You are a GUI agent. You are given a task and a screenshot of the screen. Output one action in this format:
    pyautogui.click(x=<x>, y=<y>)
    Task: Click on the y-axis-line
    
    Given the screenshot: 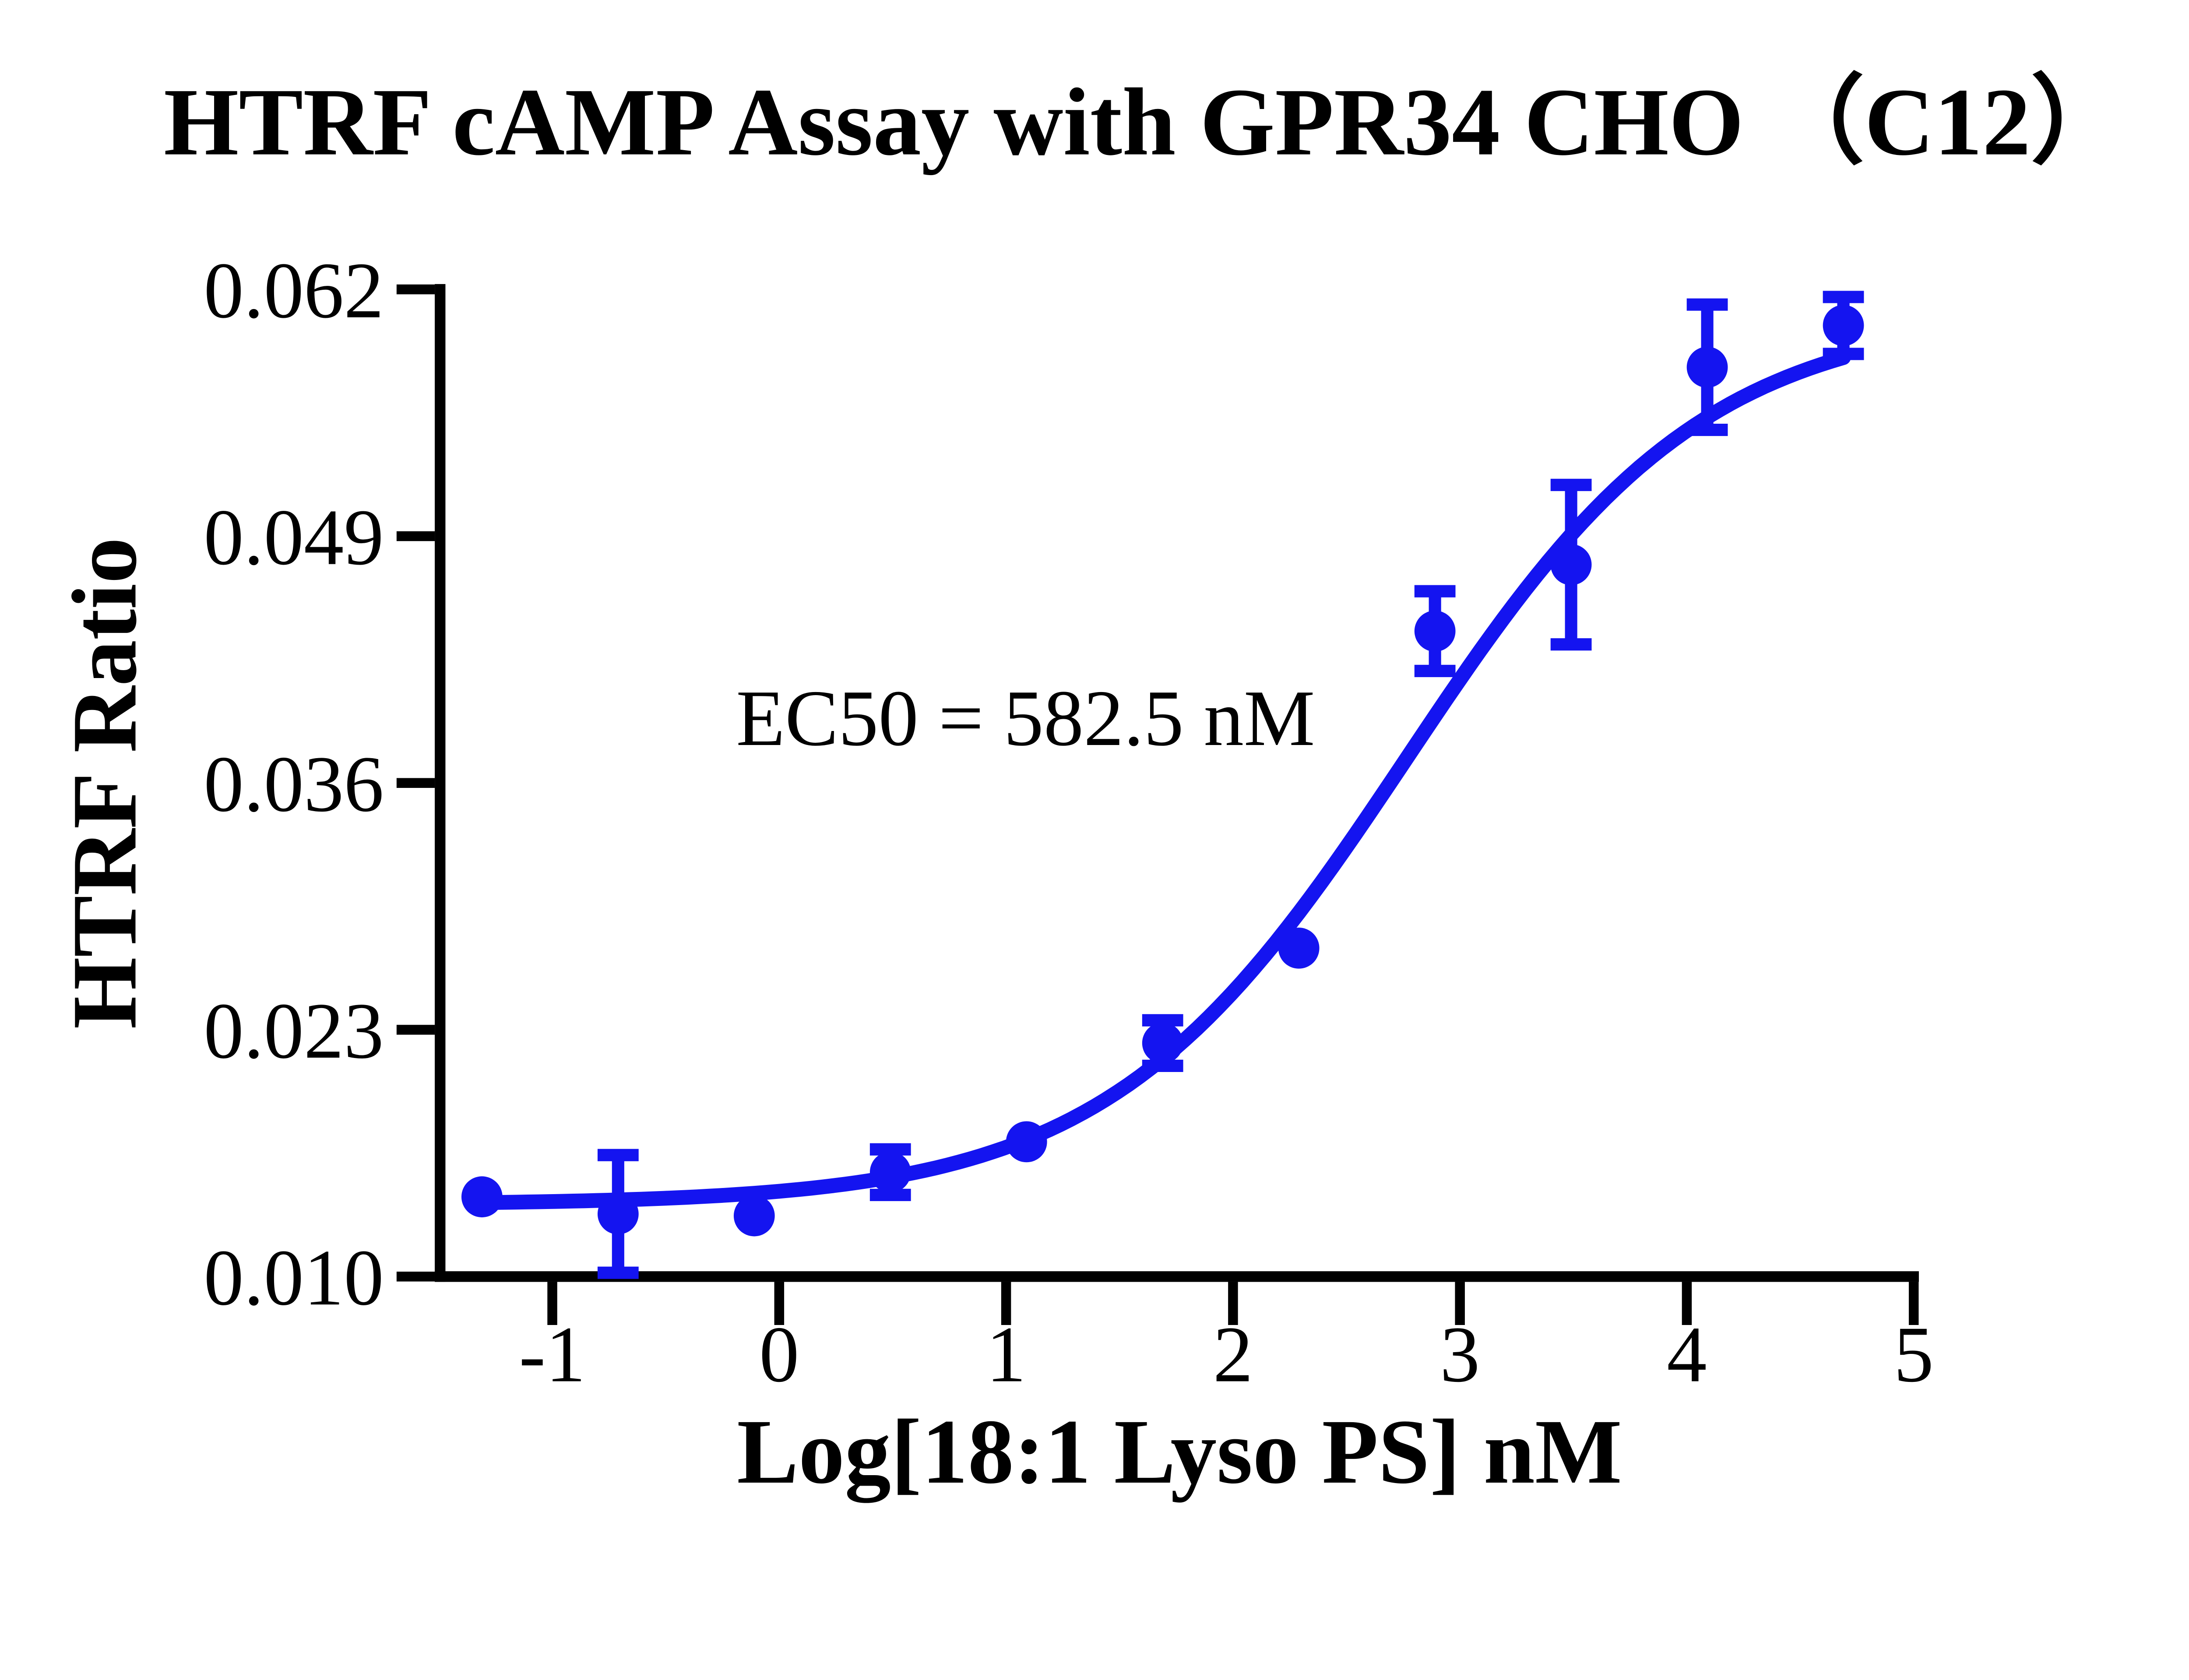 What is the action you would take?
    pyautogui.click(x=441, y=783)
    